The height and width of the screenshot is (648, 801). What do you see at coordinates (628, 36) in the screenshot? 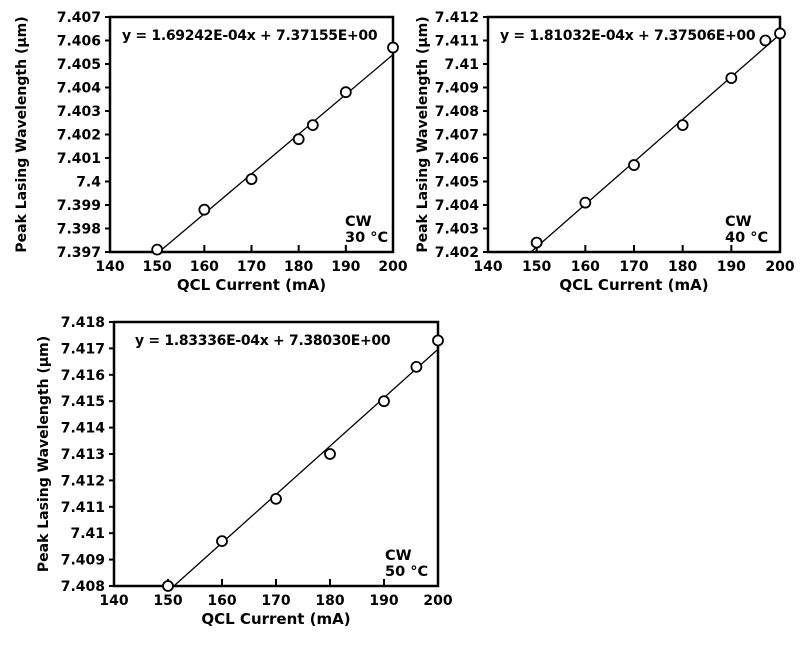
I see `fit-equation: y = 1.81032E-04x + 7.37506E+00` at bounding box center [628, 36].